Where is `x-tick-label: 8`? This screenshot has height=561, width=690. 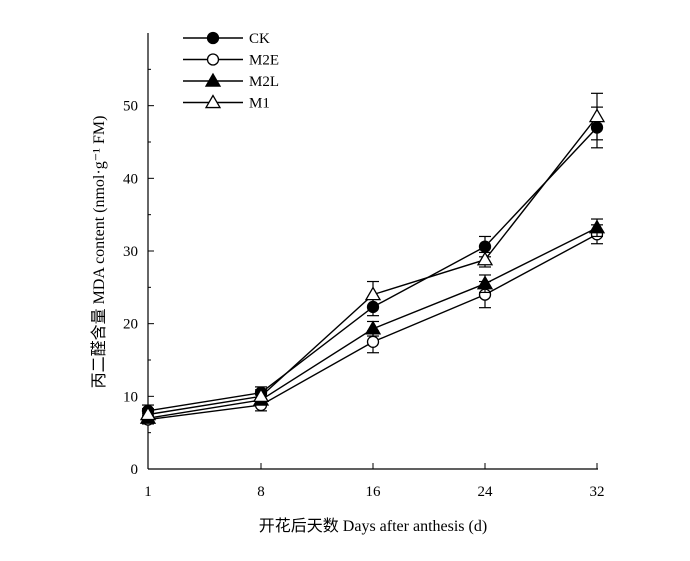 x-tick-label: 8 is located at coordinates (261, 492).